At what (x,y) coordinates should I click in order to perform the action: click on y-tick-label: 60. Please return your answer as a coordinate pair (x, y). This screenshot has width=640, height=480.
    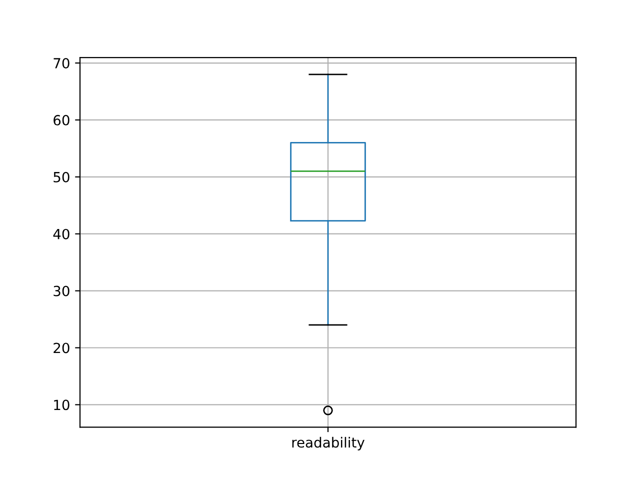
    Looking at the image, I should click on (62, 120).